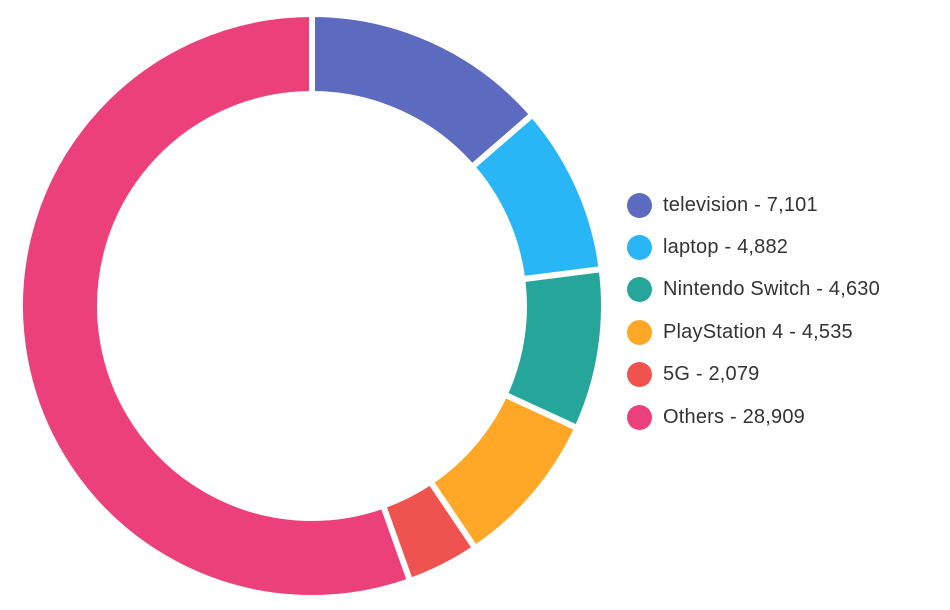 The width and height of the screenshot is (950, 610). I want to click on legend-item-television: television - 7,101, so click(753, 205).